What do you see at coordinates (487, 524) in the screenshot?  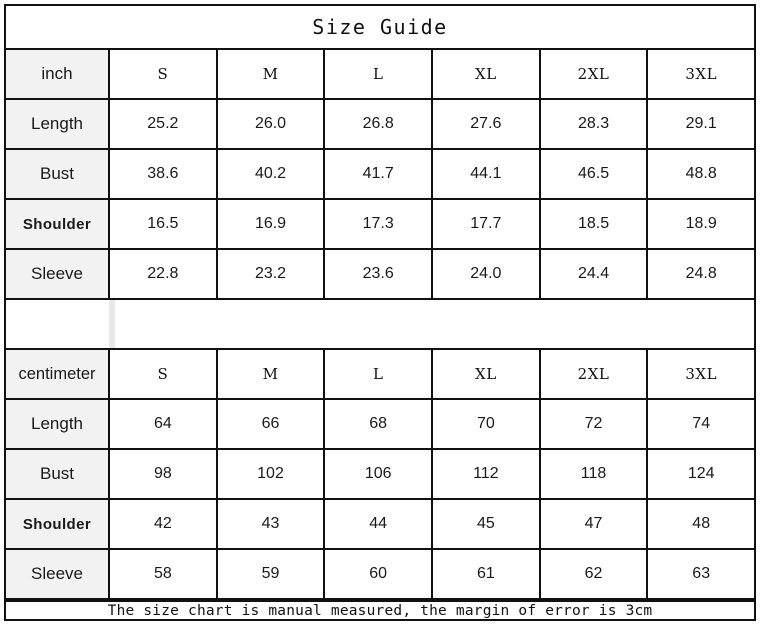 I see `cm-shoulder-xl: 45` at bounding box center [487, 524].